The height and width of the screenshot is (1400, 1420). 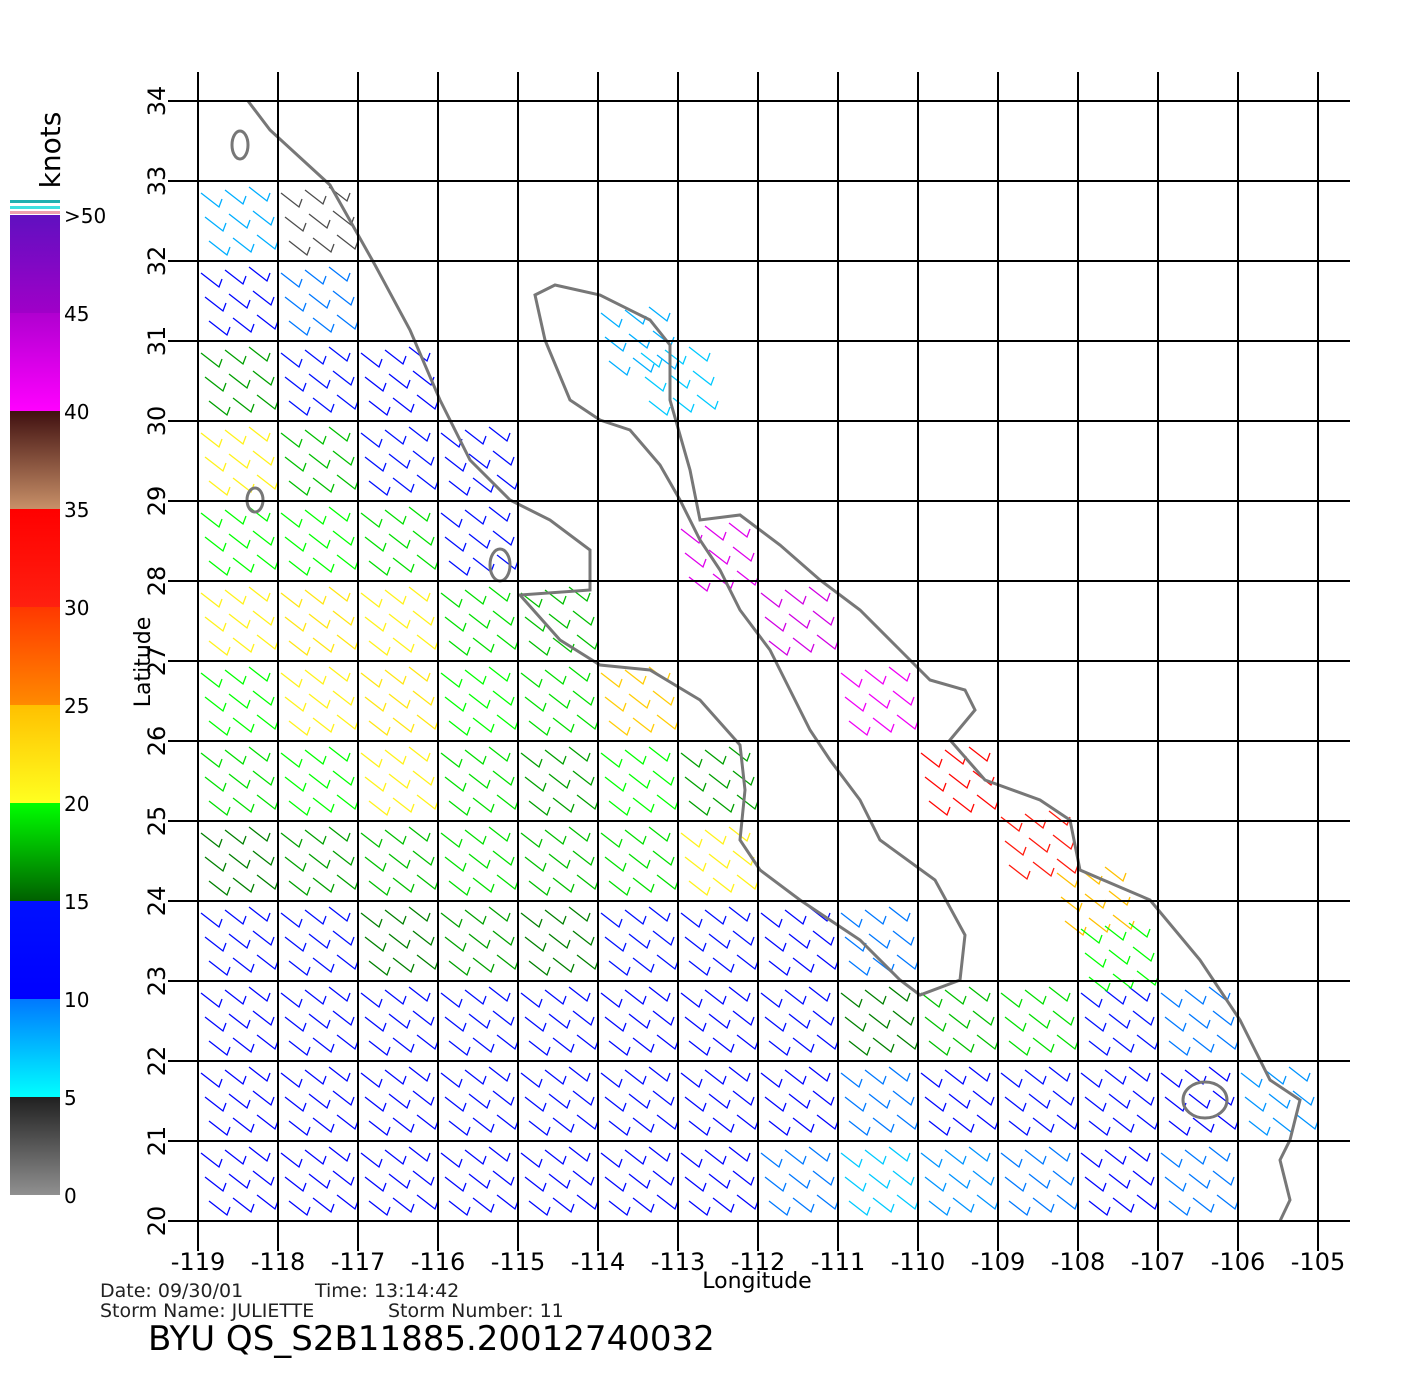 What do you see at coordinates (157, 1061) in the screenshot?
I see `y-tick-label: 22` at bounding box center [157, 1061].